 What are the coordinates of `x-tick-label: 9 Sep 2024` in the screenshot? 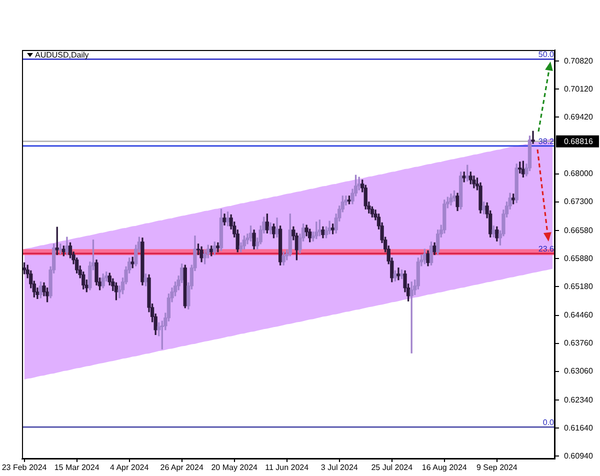 It's located at (497, 467).